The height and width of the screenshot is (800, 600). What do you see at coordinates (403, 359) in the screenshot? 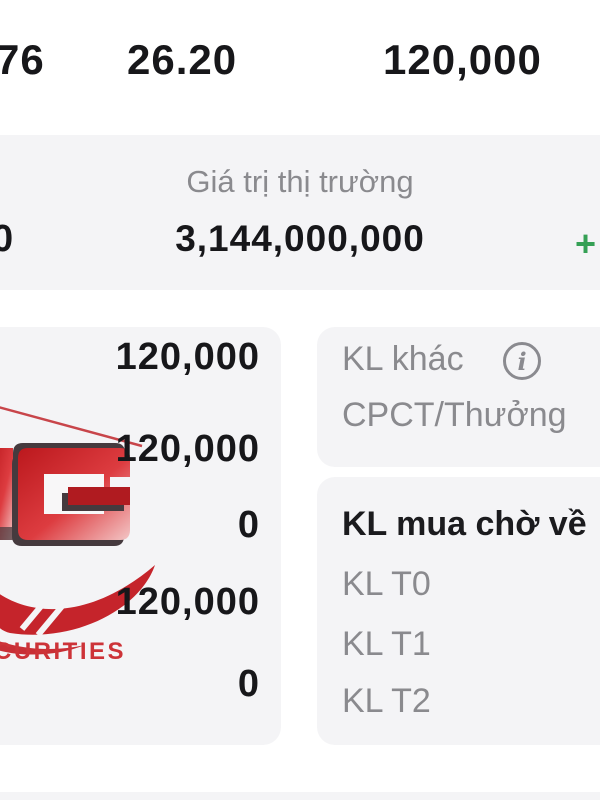
I see `other-volume-title: KL khác` at bounding box center [403, 359].